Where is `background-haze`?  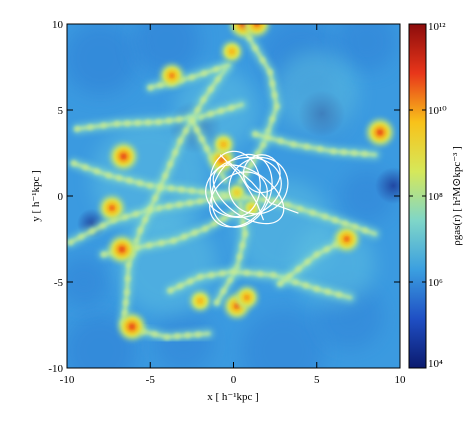
background-haze is located at coordinates (317, 93).